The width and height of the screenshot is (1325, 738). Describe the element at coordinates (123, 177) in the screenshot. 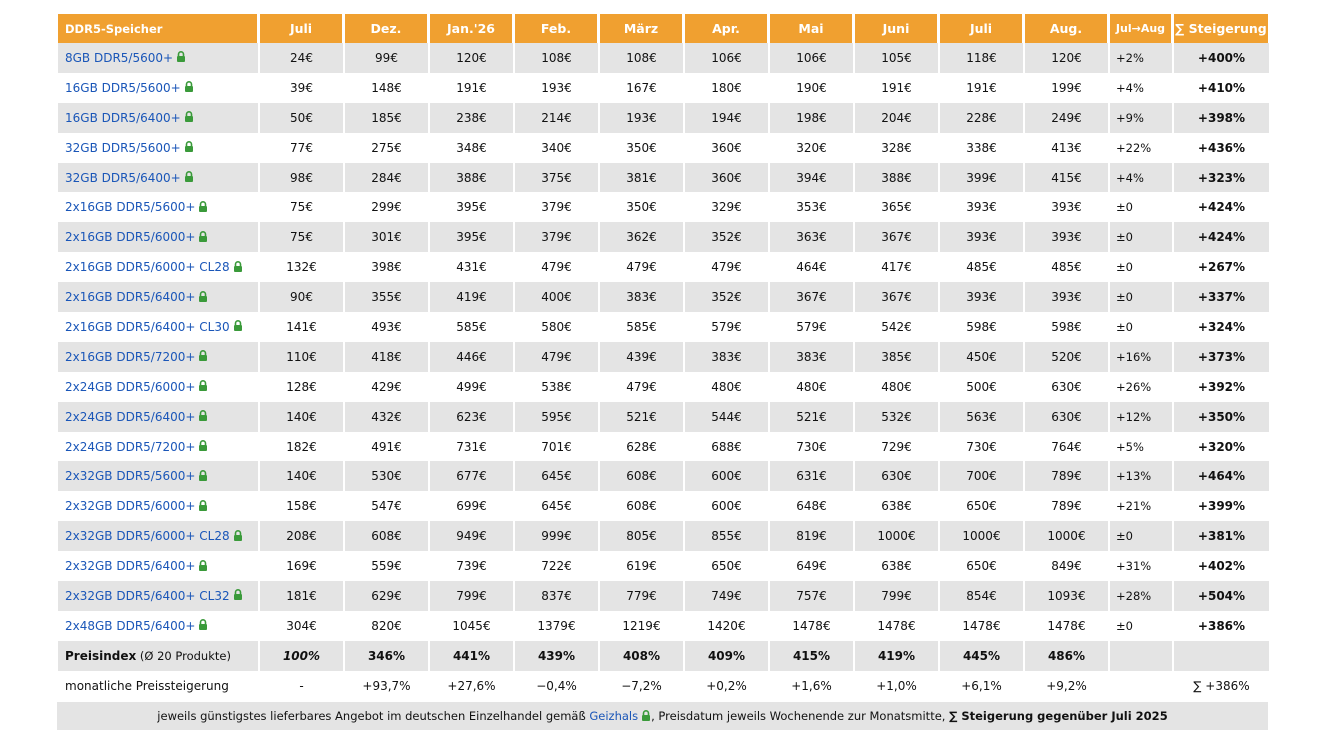

I see `product-link: 32GB DDR5/6400+` at that location.